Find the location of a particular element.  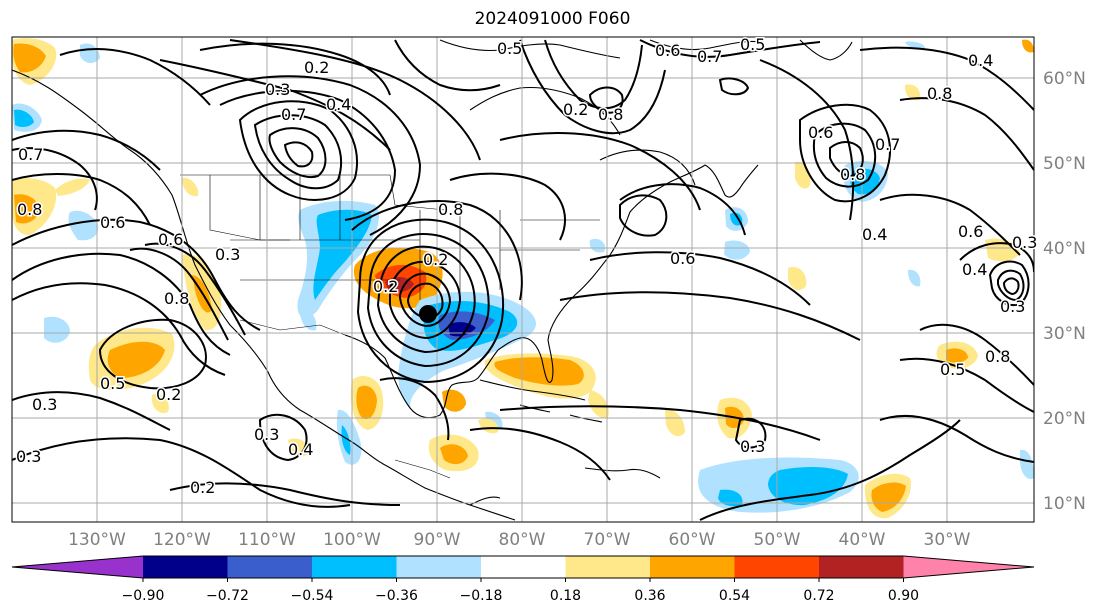

lon-tick-label: 40°W is located at coordinates (862, 540).